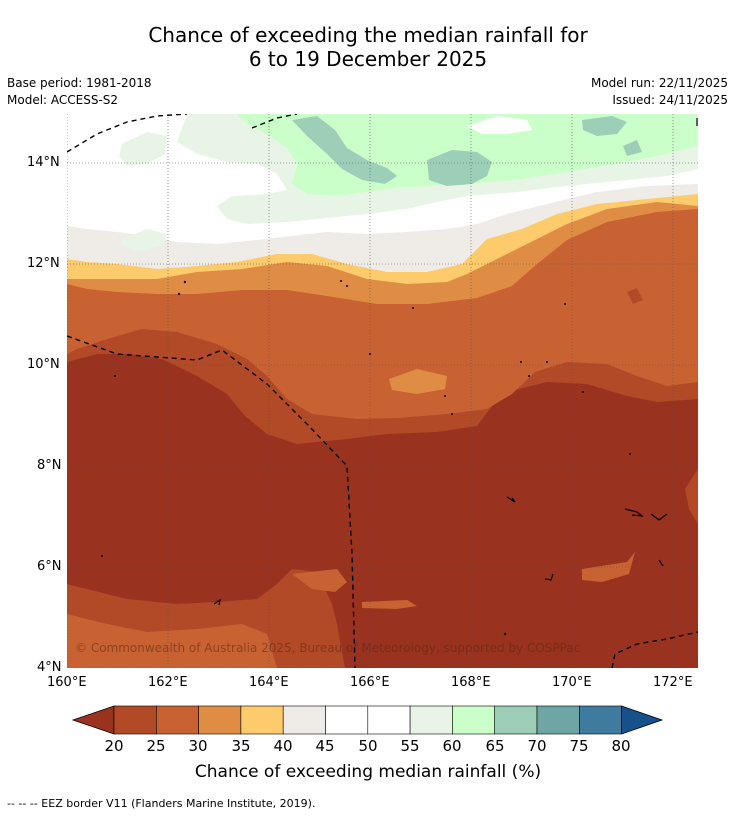 This screenshot has height=816, width=736. Describe the element at coordinates (579, 746) in the screenshot. I see `colorbar-tick-75: 75` at that location.